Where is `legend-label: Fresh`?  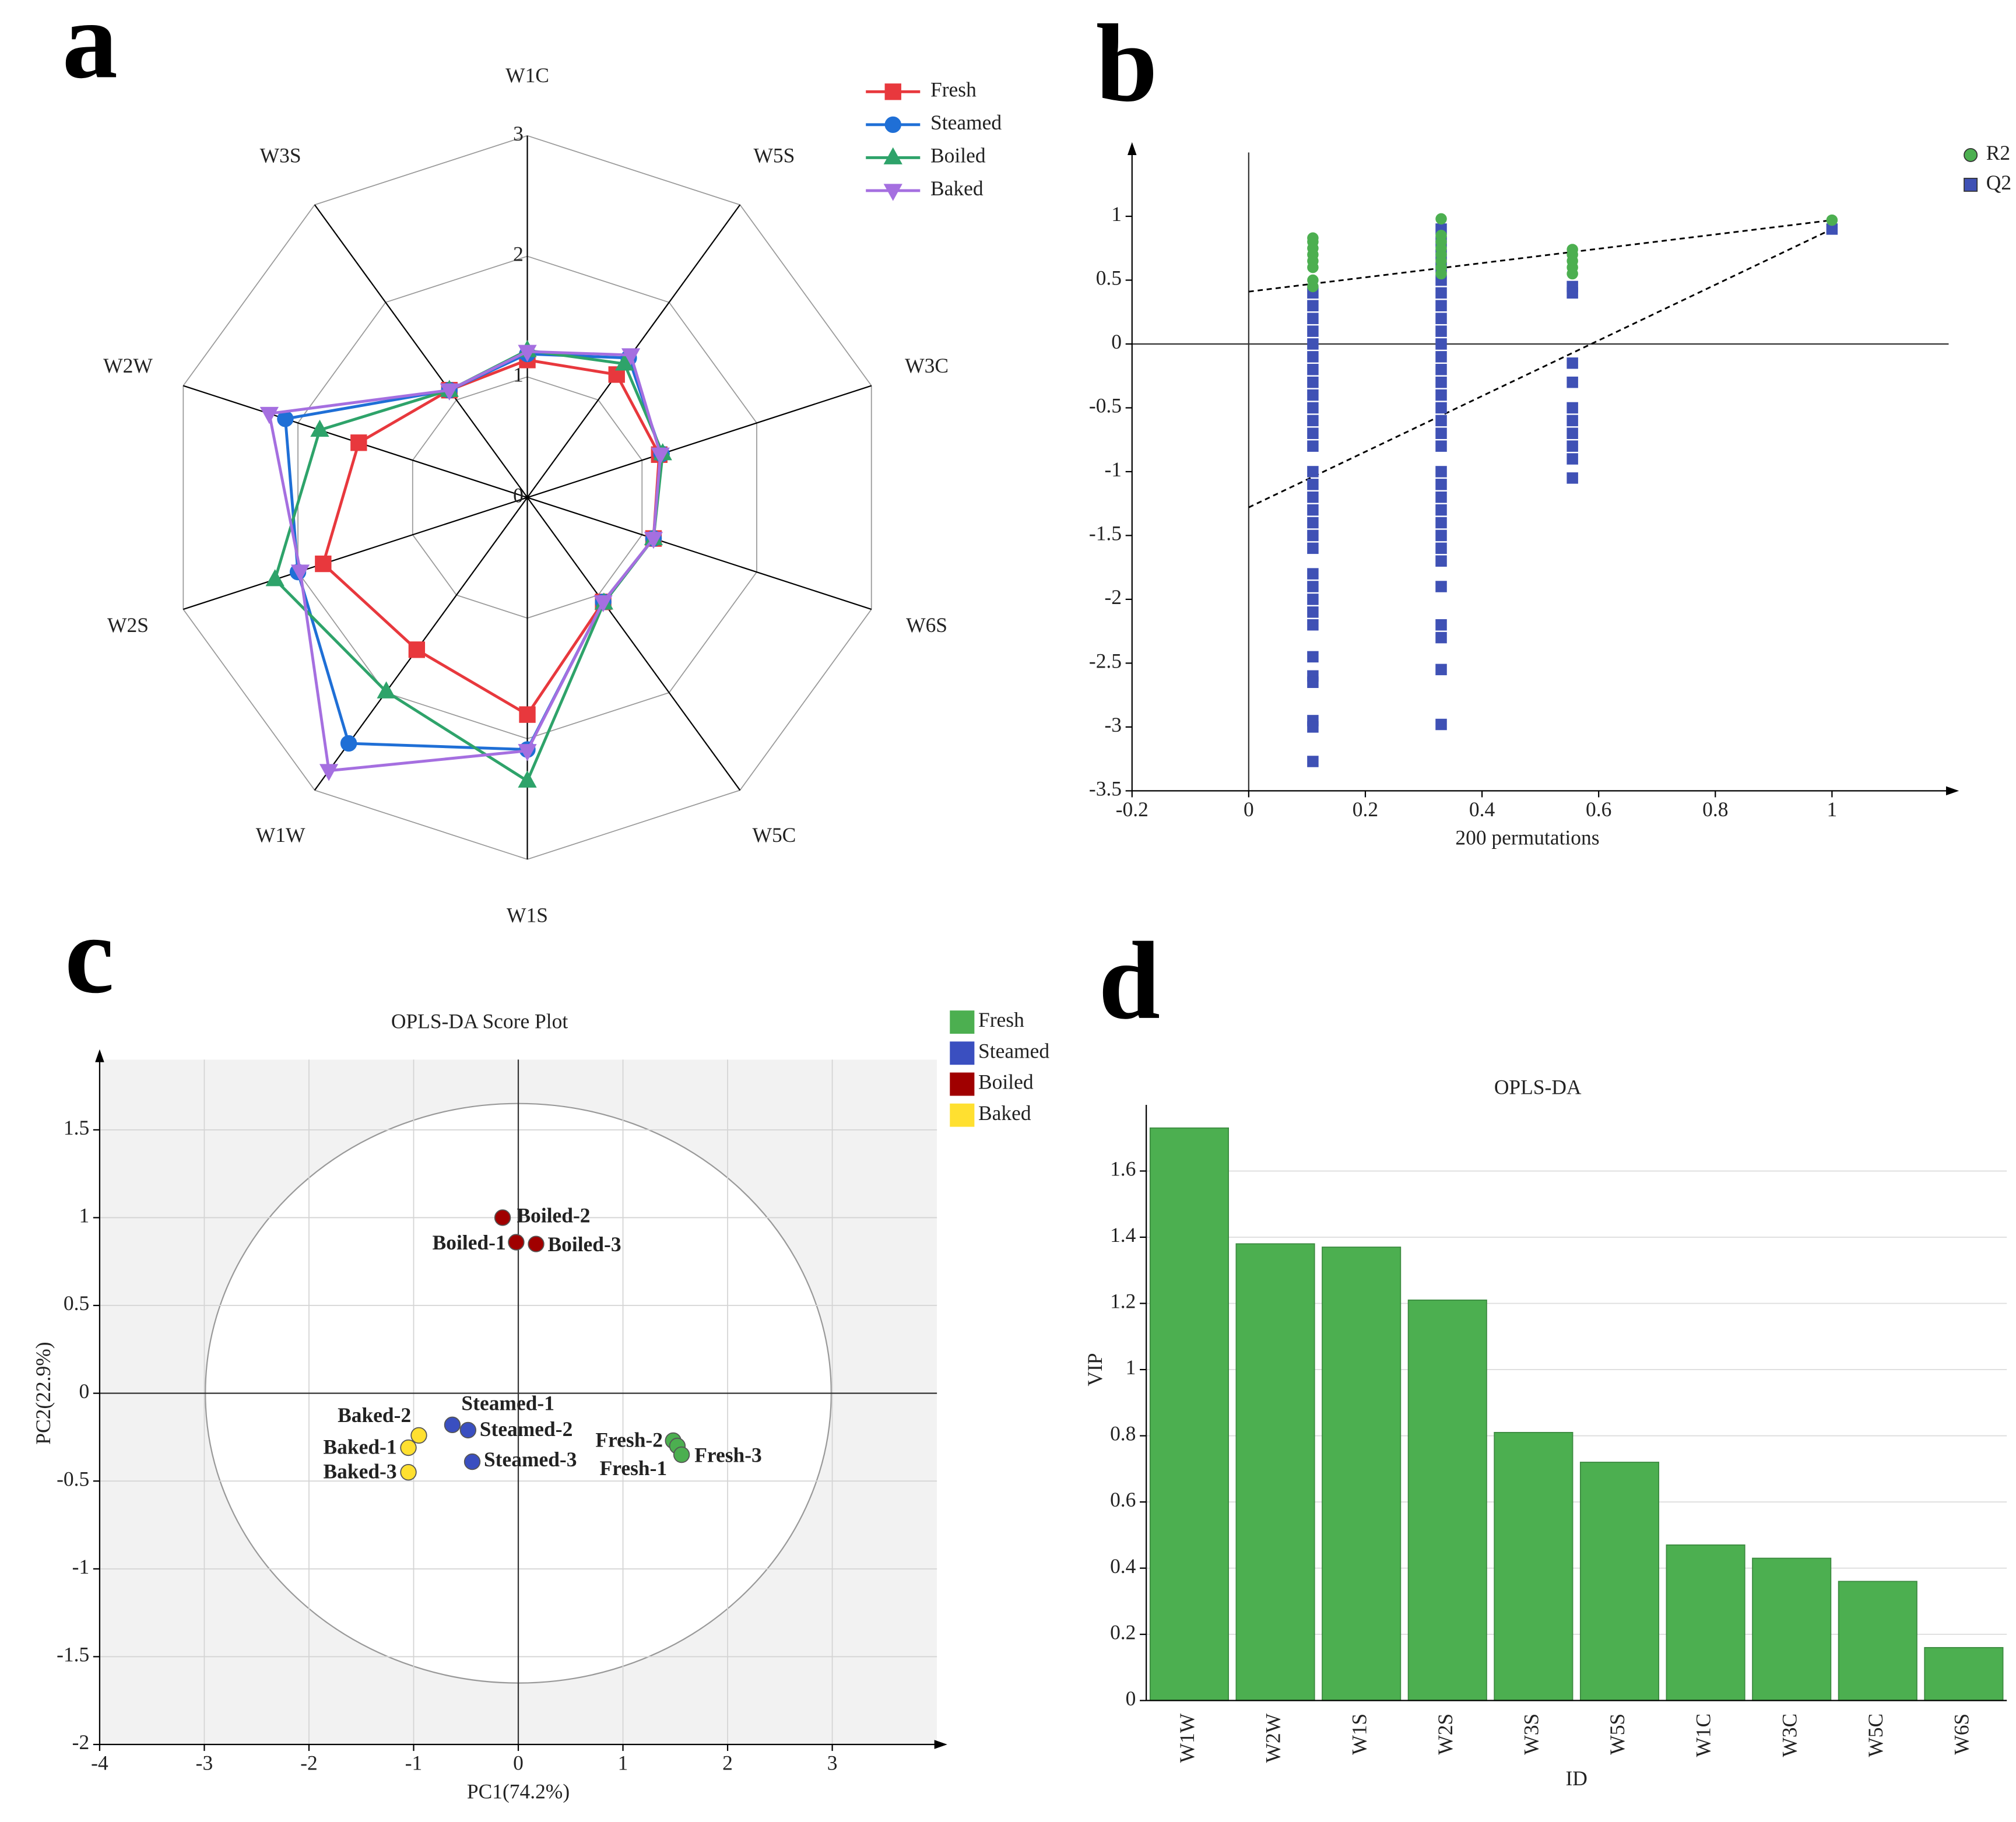
legend-label: Fresh is located at coordinates (953, 90).